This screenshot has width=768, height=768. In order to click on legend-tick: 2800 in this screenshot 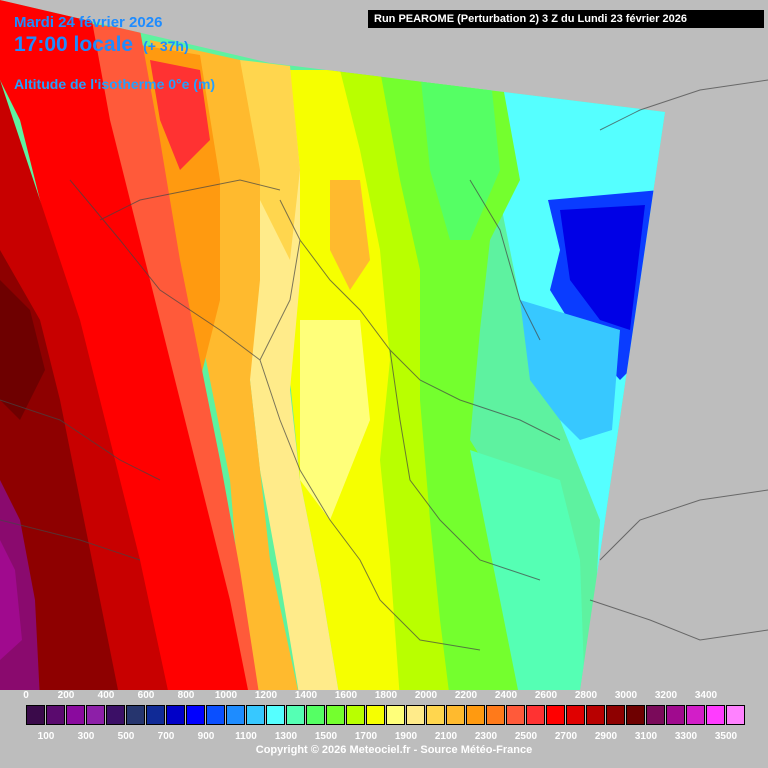, I will do `click(586, 695)`.